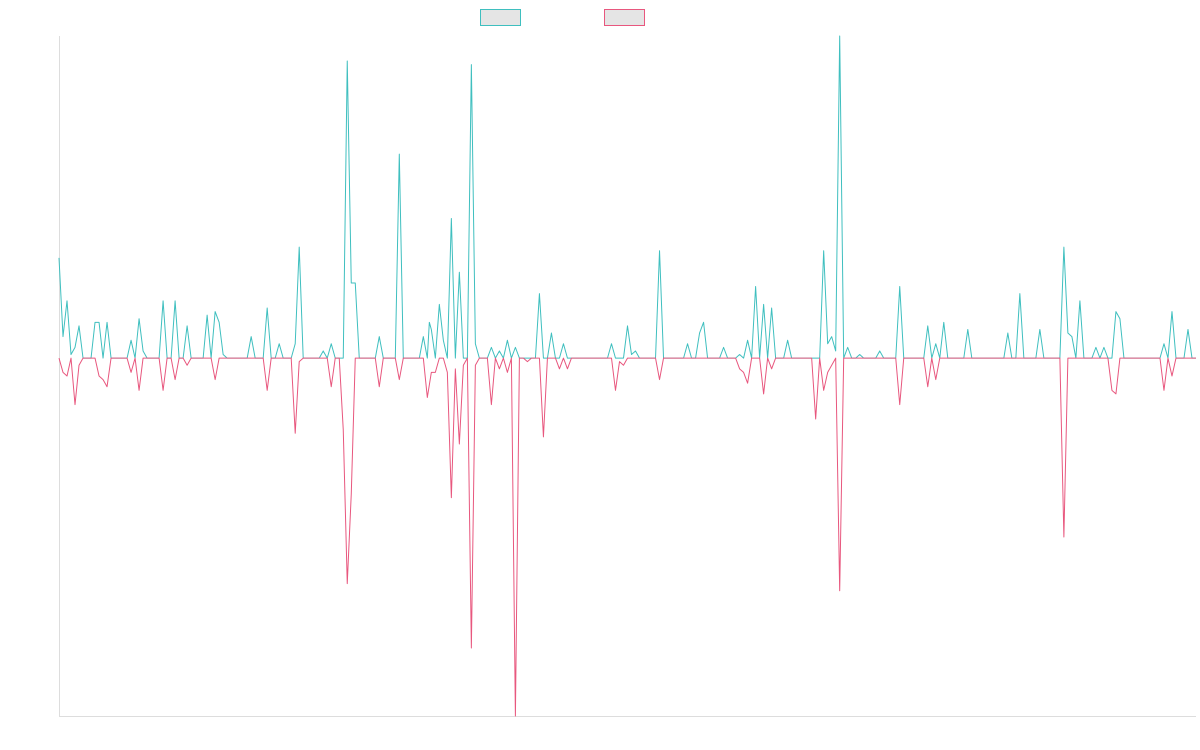 The height and width of the screenshot is (750, 1200). I want to click on legend, so click(562, 17).